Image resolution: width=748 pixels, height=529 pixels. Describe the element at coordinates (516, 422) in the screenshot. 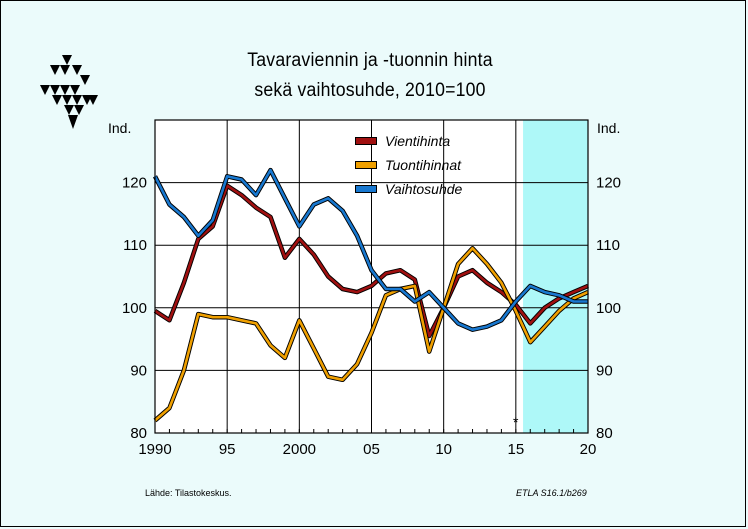

I see `forecast-marker: *` at that location.